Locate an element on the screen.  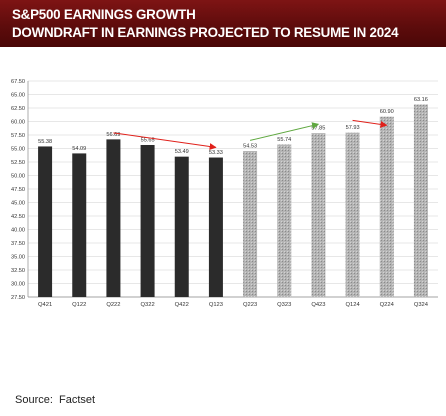
y-tick-label: 67.50 is located at coordinates (18, 82).